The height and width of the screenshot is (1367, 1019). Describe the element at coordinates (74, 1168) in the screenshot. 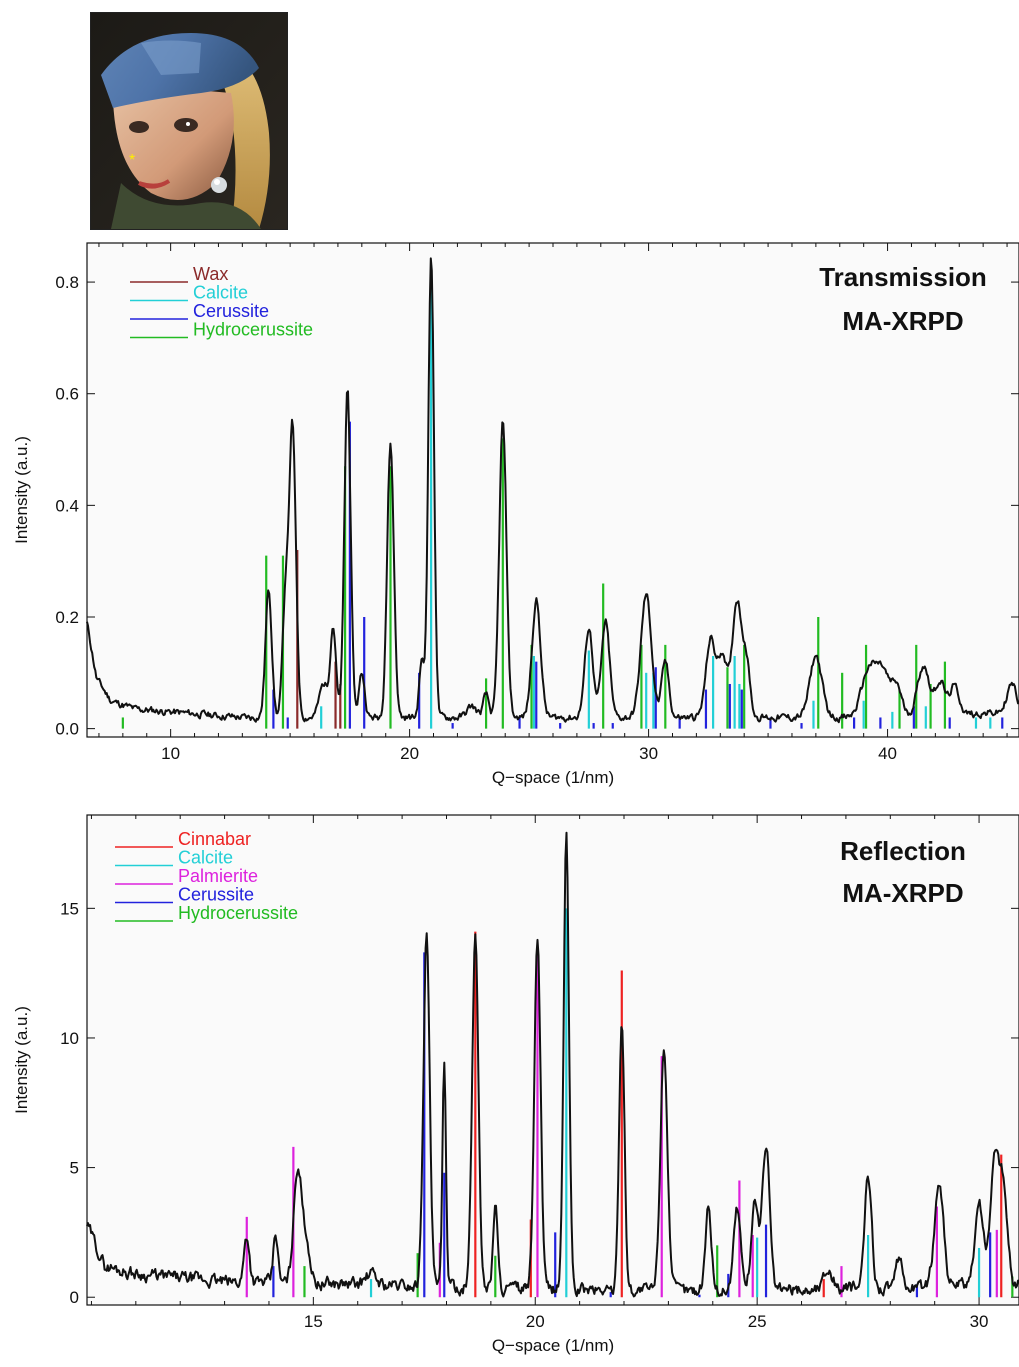

I see `y-tick-label: 5` at that location.